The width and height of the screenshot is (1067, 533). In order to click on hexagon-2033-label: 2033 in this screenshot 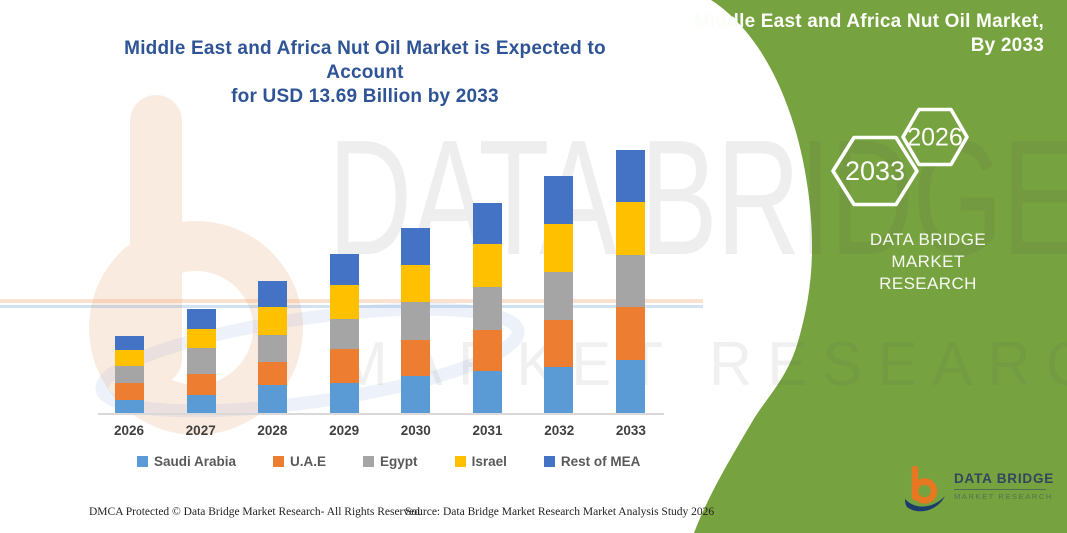, I will do `click(875, 171)`.